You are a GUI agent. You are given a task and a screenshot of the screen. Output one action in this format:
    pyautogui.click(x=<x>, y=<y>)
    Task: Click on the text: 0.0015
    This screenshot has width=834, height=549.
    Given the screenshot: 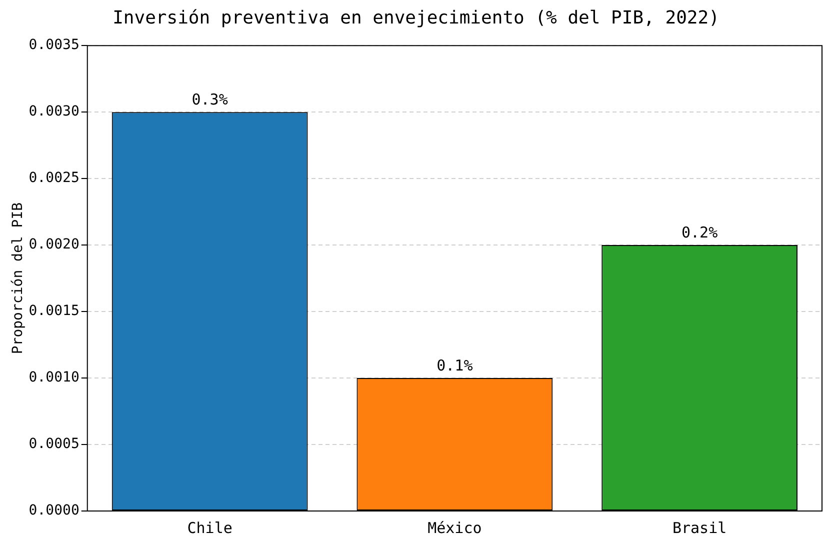 What is the action you would take?
    pyautogui.click(x=54, y=311)
    